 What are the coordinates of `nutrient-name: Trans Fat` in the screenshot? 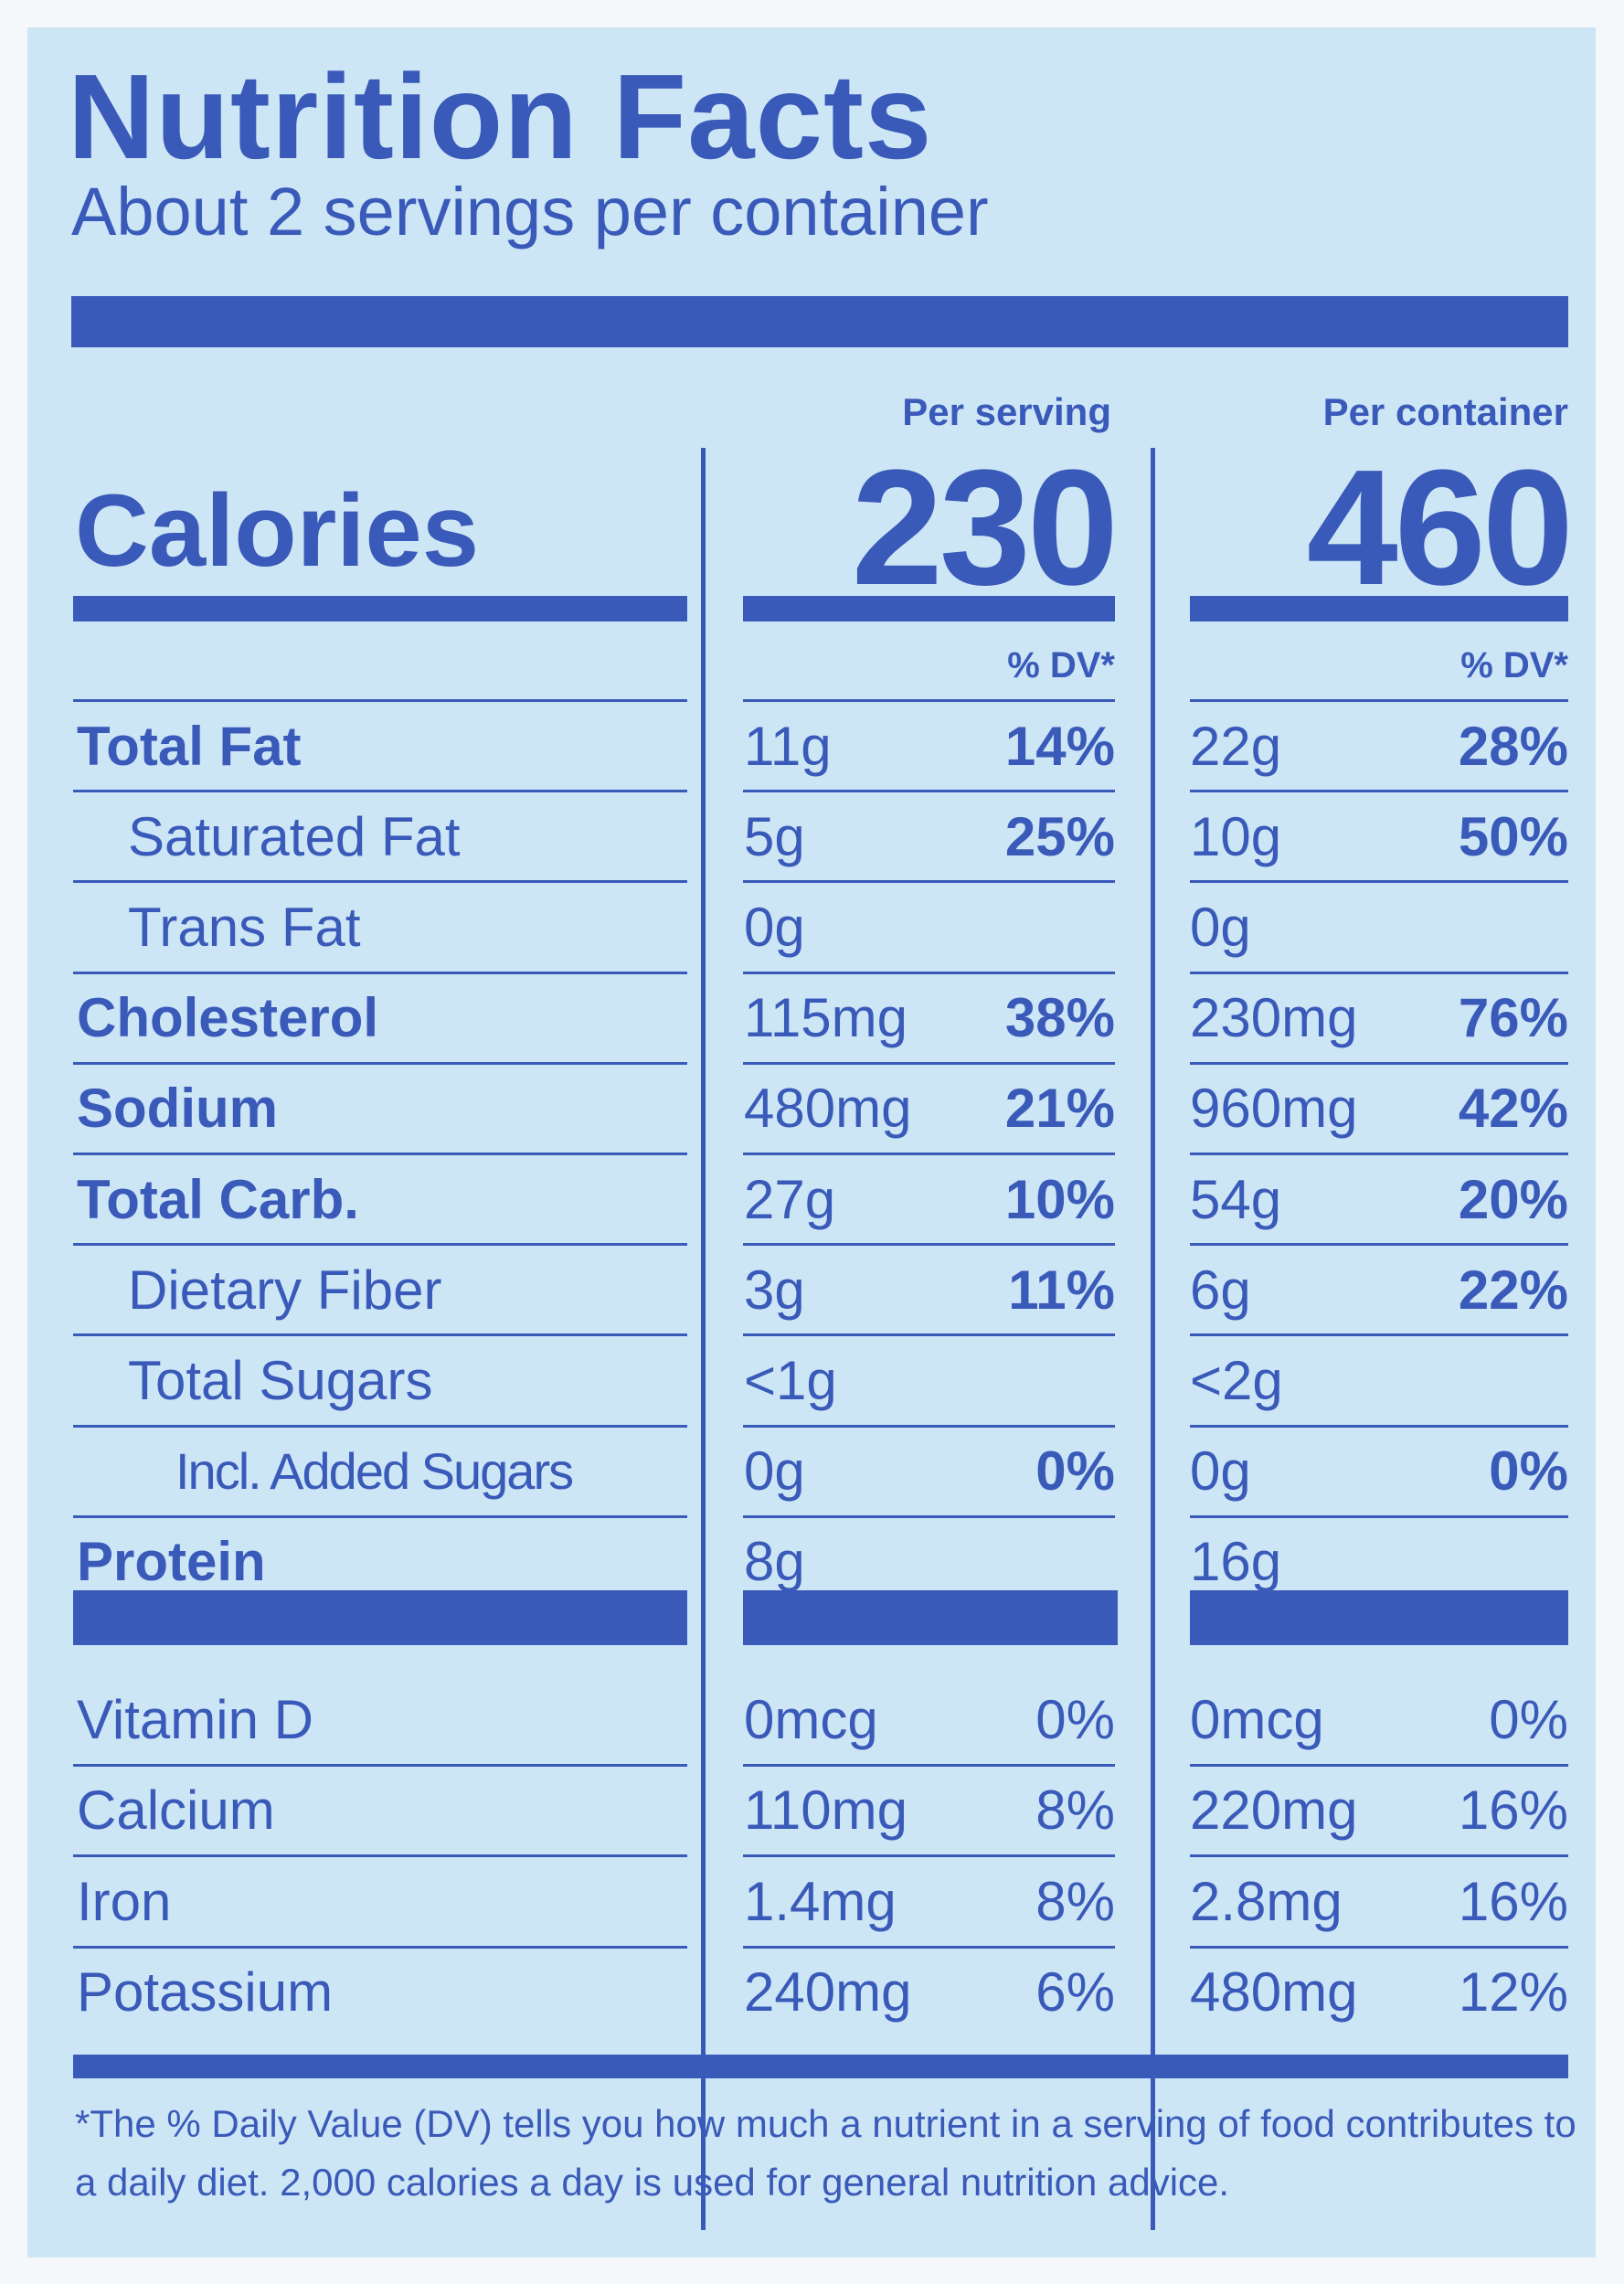 It's located at (244, 927).